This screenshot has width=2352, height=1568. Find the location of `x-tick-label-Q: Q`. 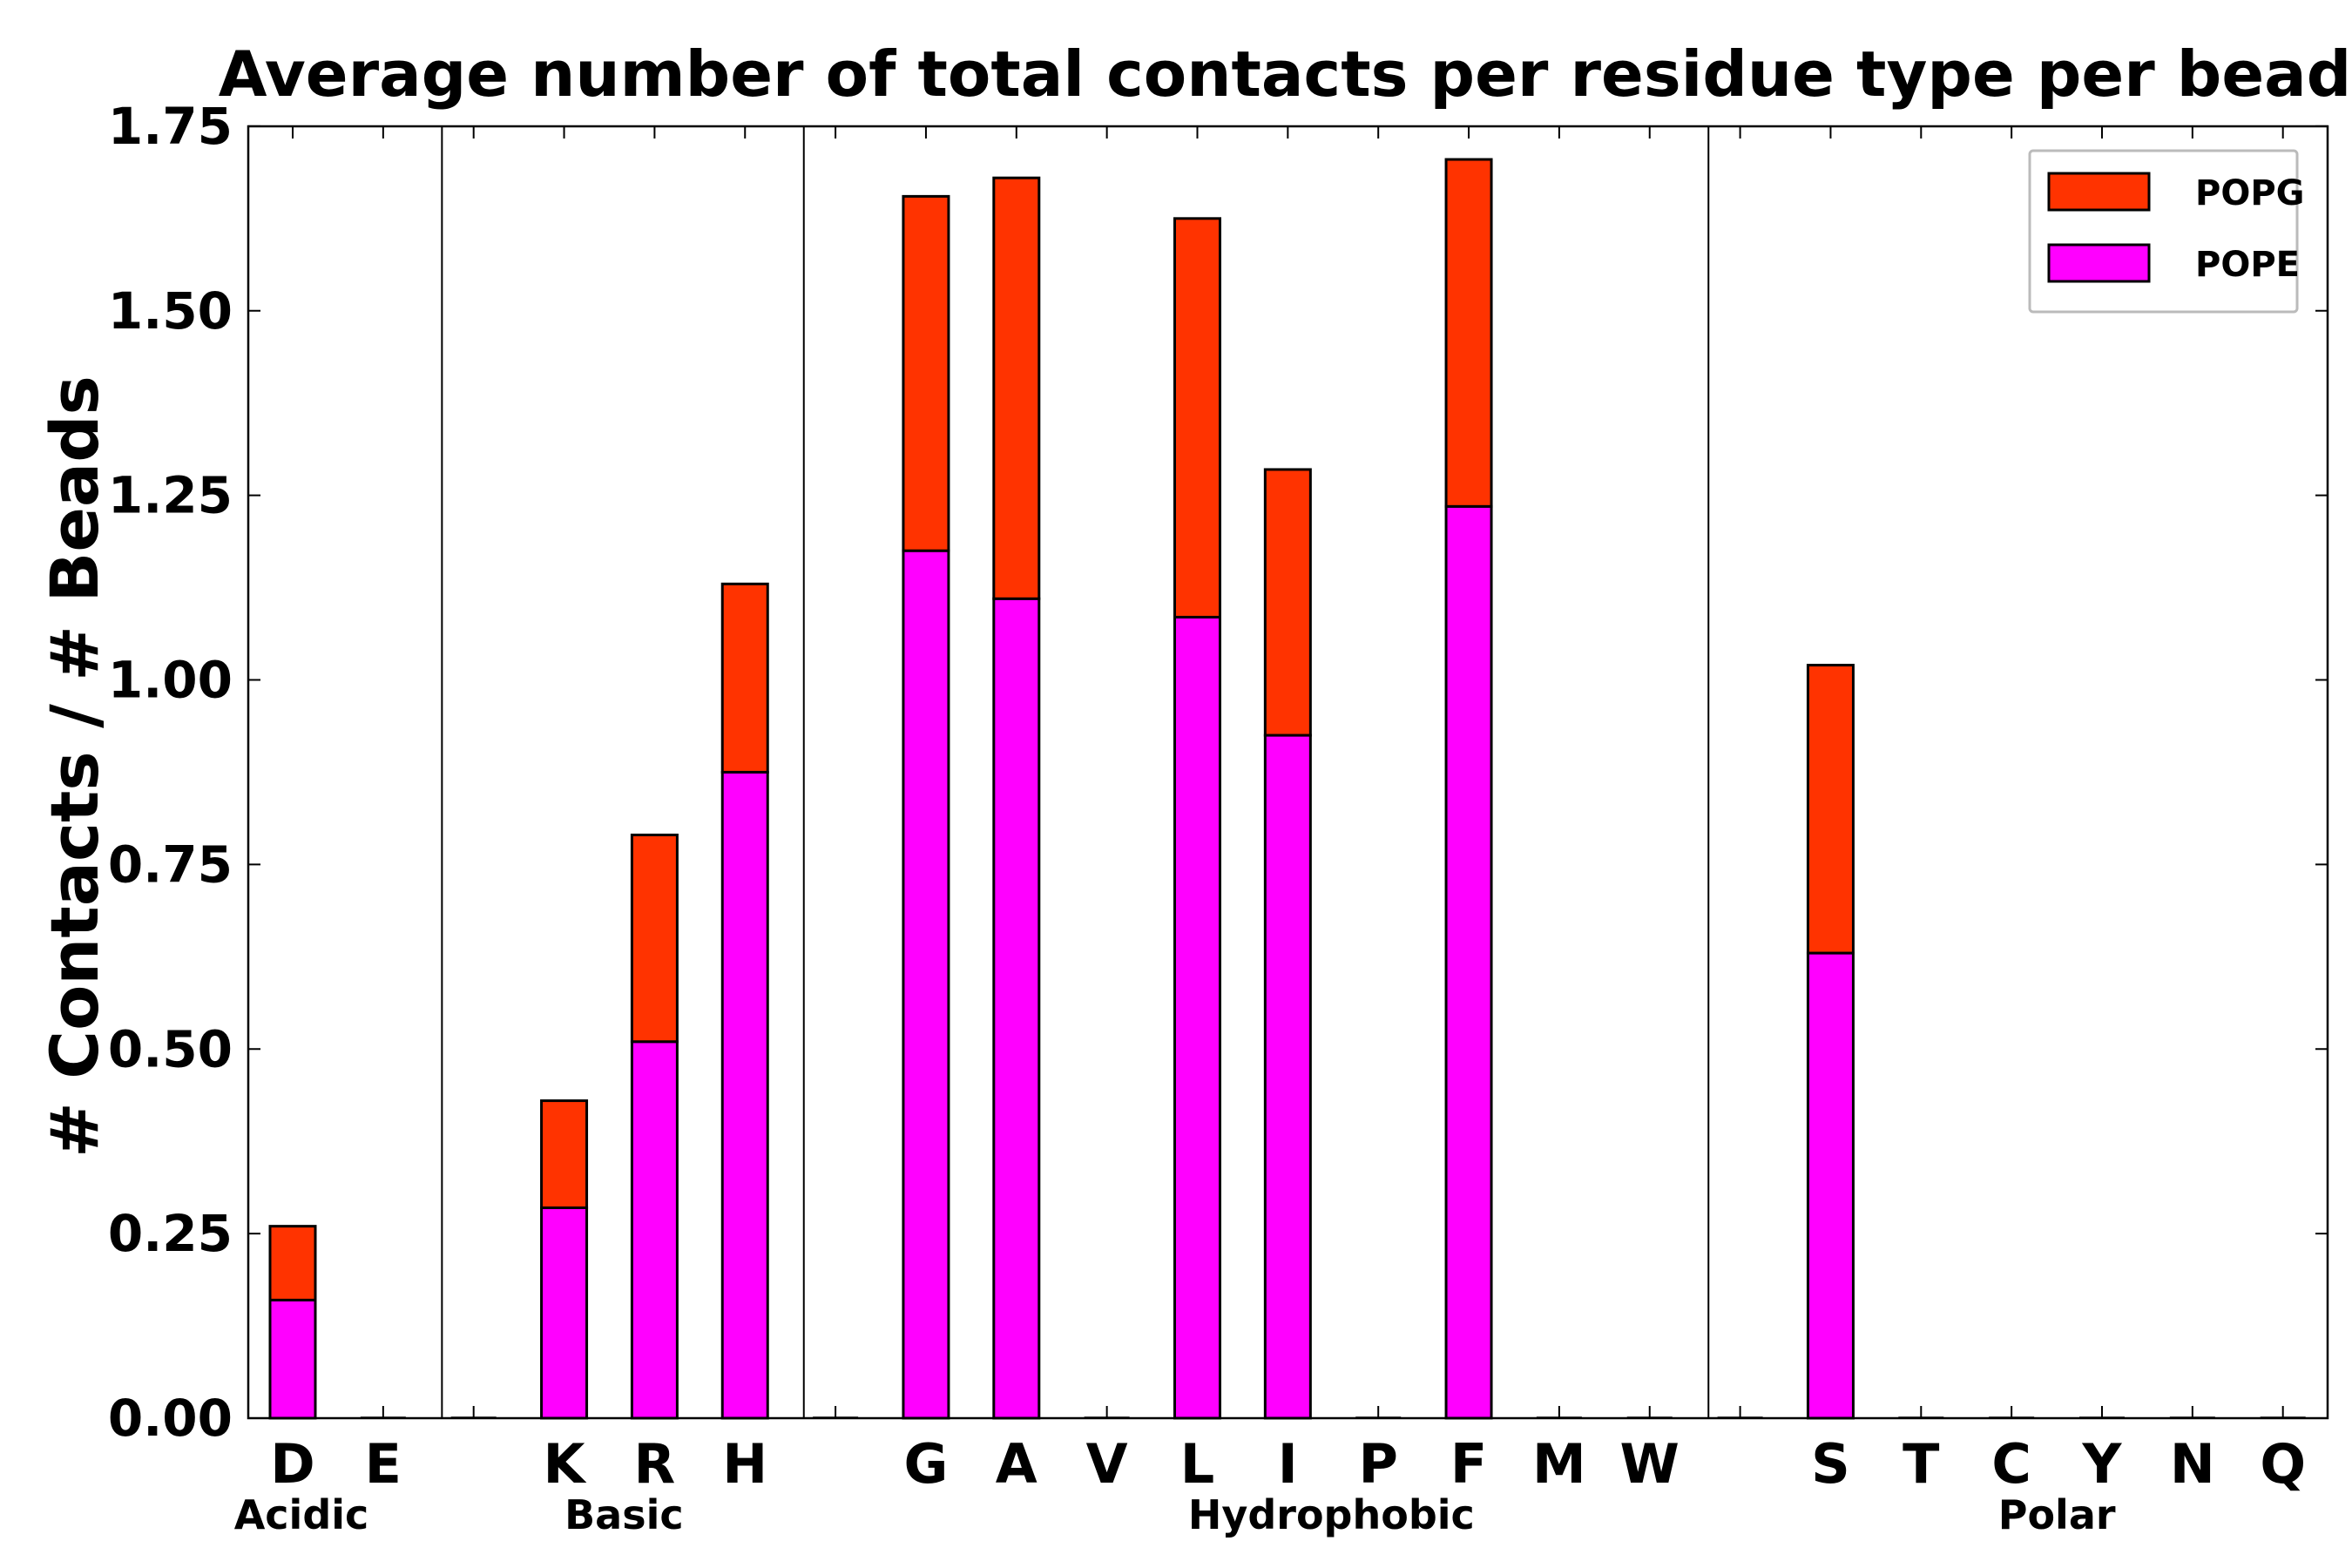

x-tick-label-Q: Q is located at coordinates (2283, 1464).